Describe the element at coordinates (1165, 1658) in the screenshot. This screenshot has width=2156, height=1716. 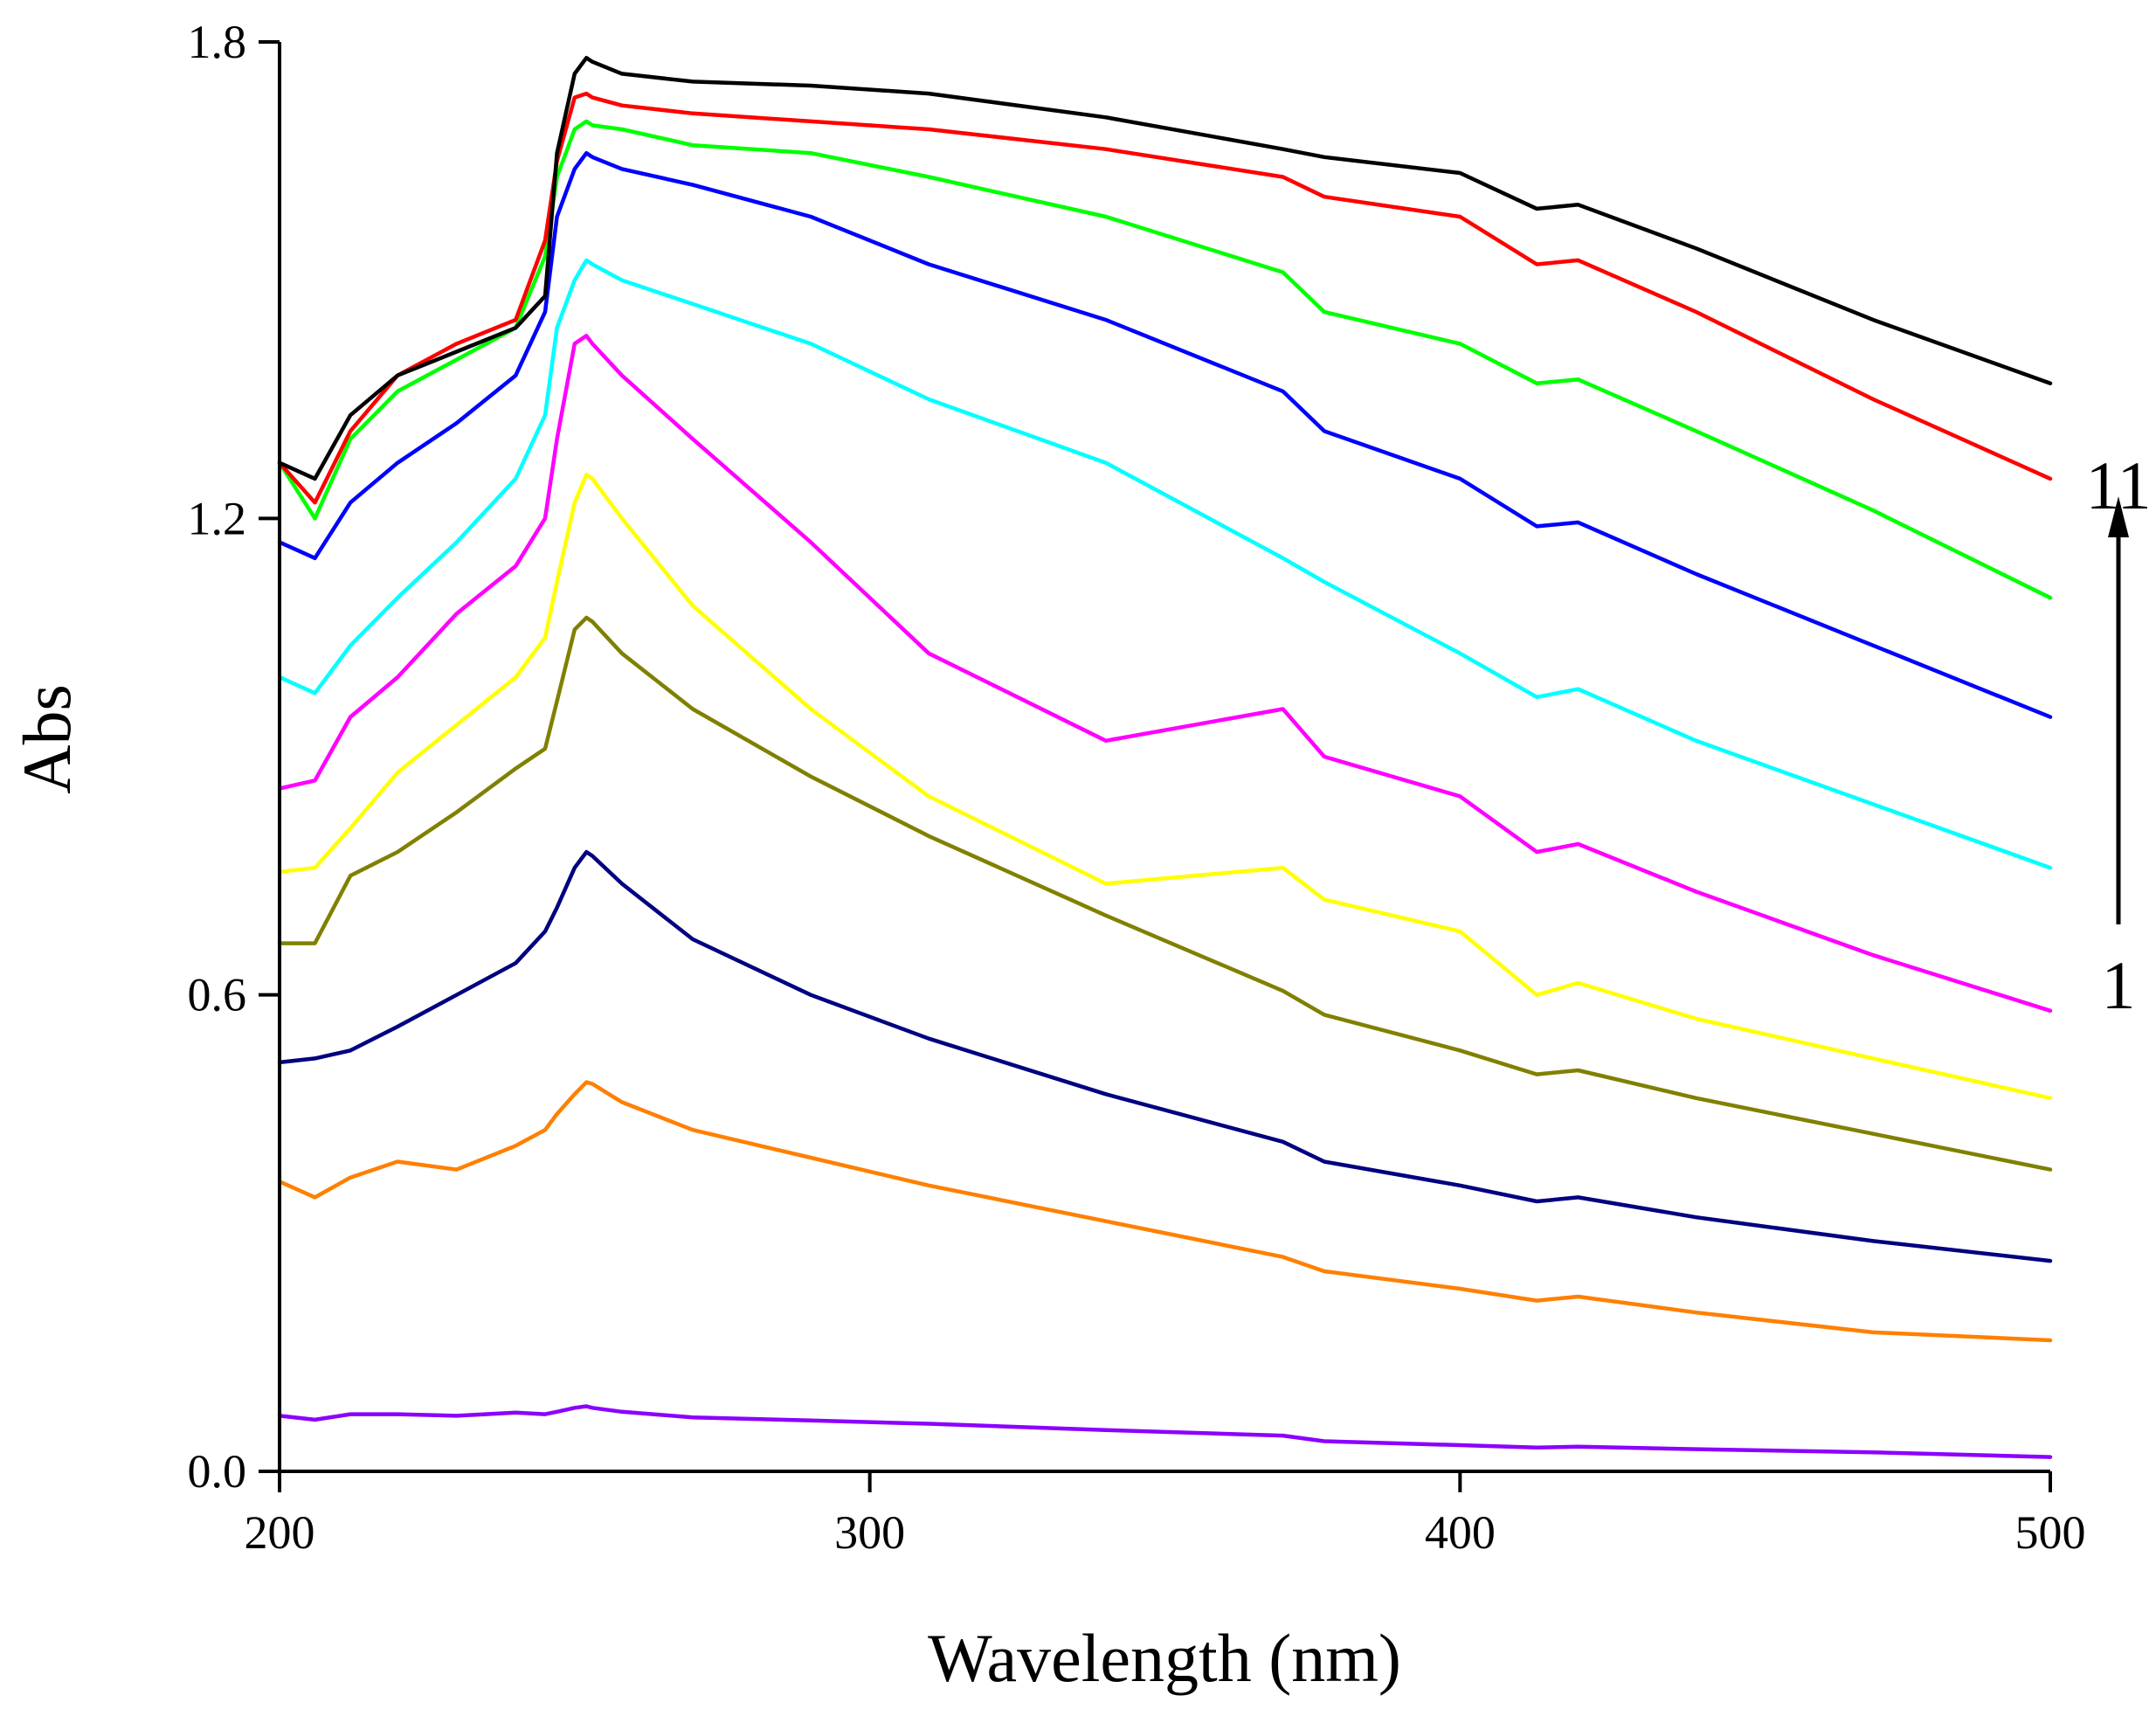
I see `x-axis-title: Wavelength (nm)` at that location.